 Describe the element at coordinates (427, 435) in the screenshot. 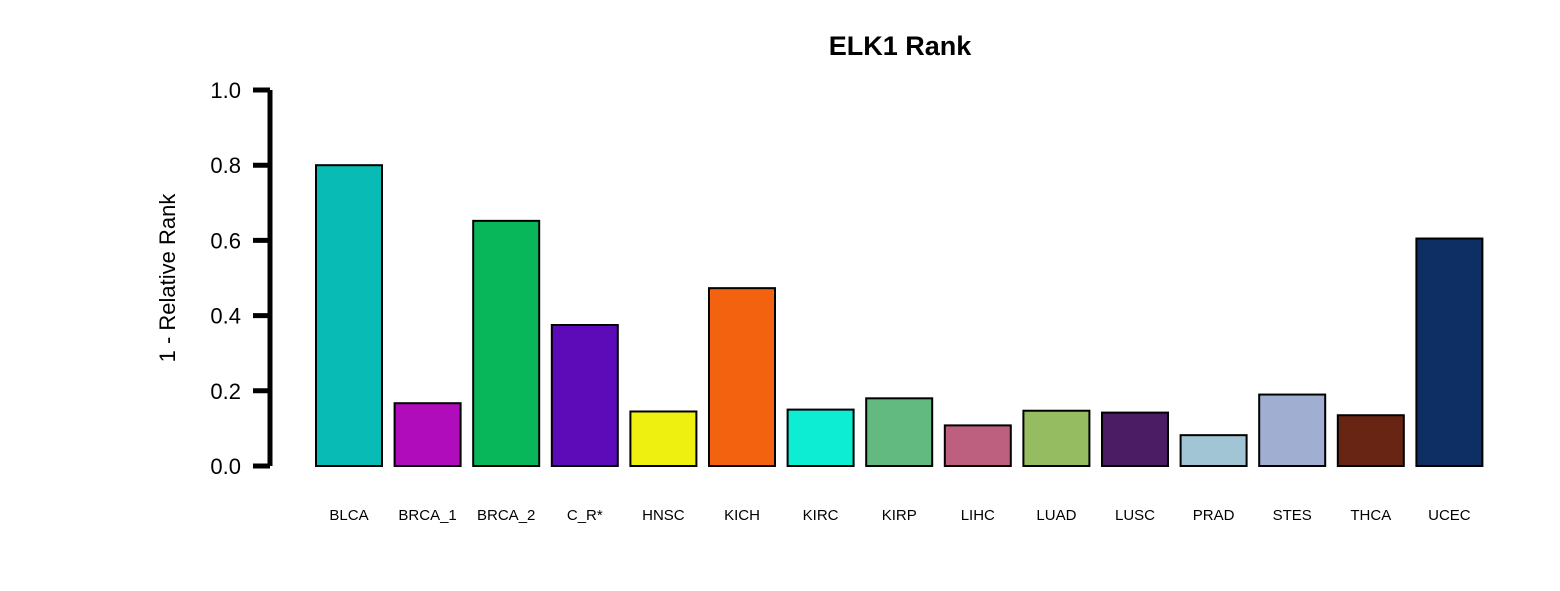

I see `bar-brca1` at that location.